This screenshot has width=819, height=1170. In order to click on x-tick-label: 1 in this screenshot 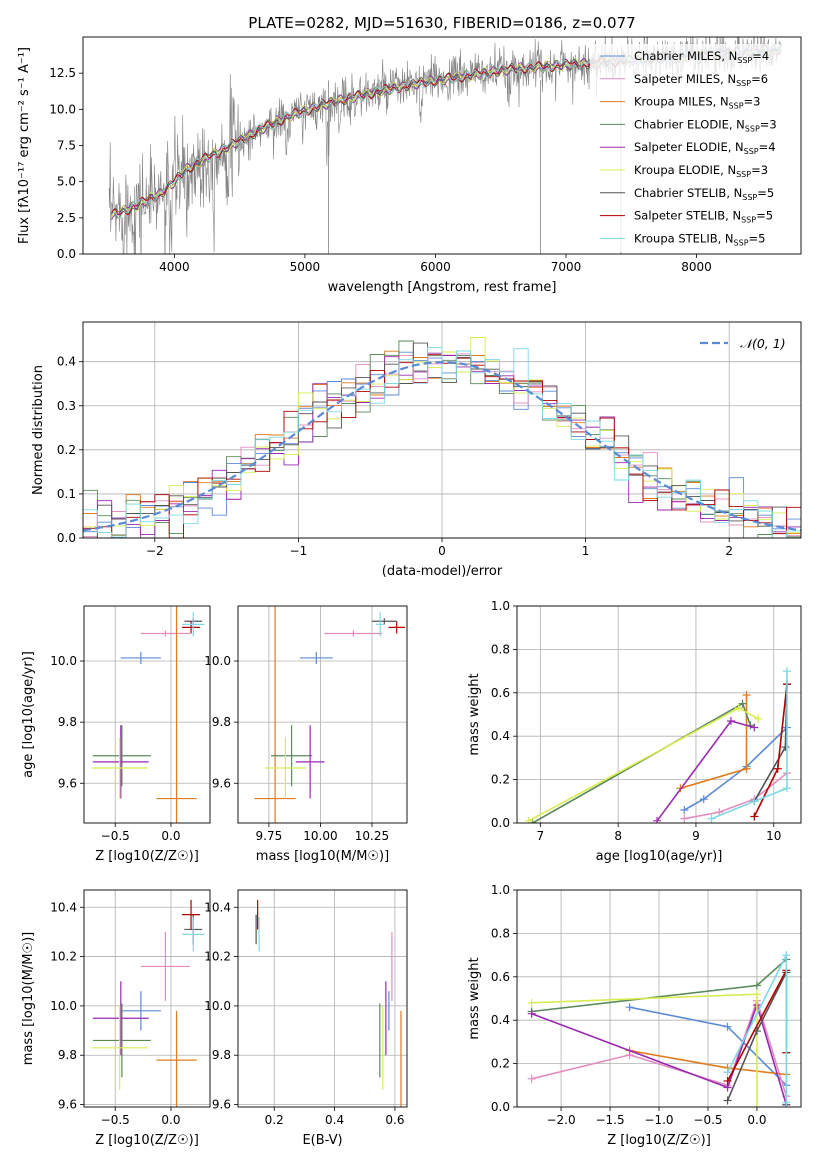, I will do `click(586, 551)`.